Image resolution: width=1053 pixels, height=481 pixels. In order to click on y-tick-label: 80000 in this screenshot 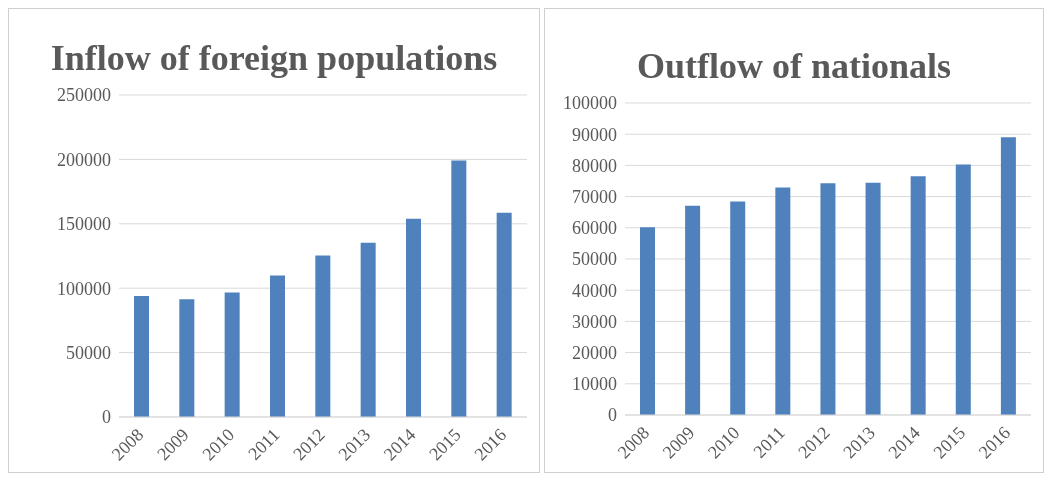, I will do `click(594, 165)`.